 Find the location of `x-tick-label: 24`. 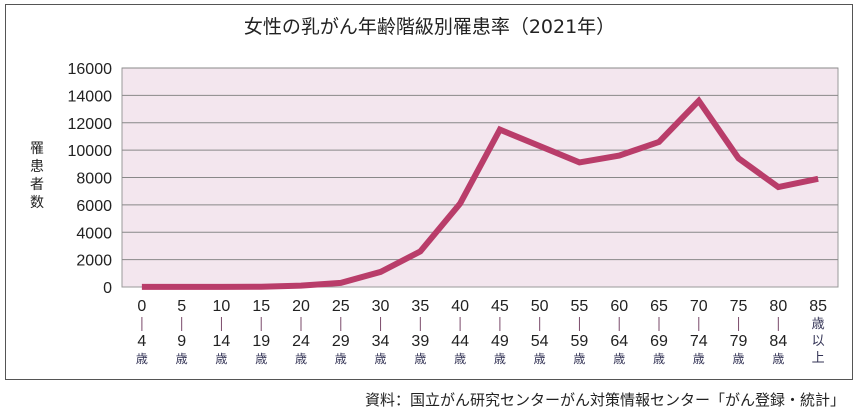

x-tick-label: 24 is located at coordinates (301, 341).